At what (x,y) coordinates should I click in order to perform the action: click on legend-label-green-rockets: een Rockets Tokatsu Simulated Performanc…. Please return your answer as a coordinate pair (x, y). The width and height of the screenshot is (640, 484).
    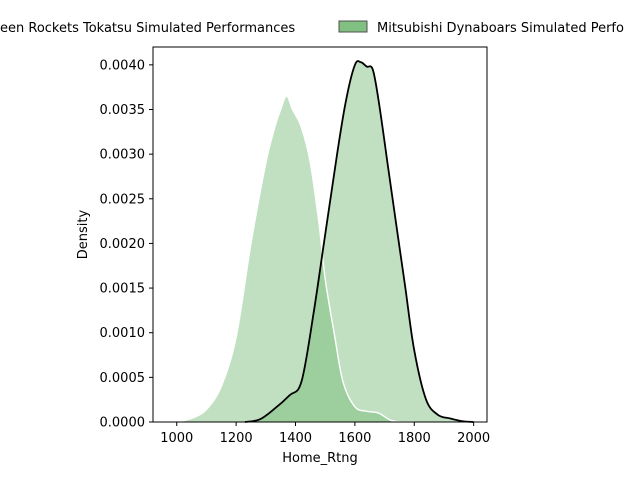
    Looking at the image, I should click on (147, 28).